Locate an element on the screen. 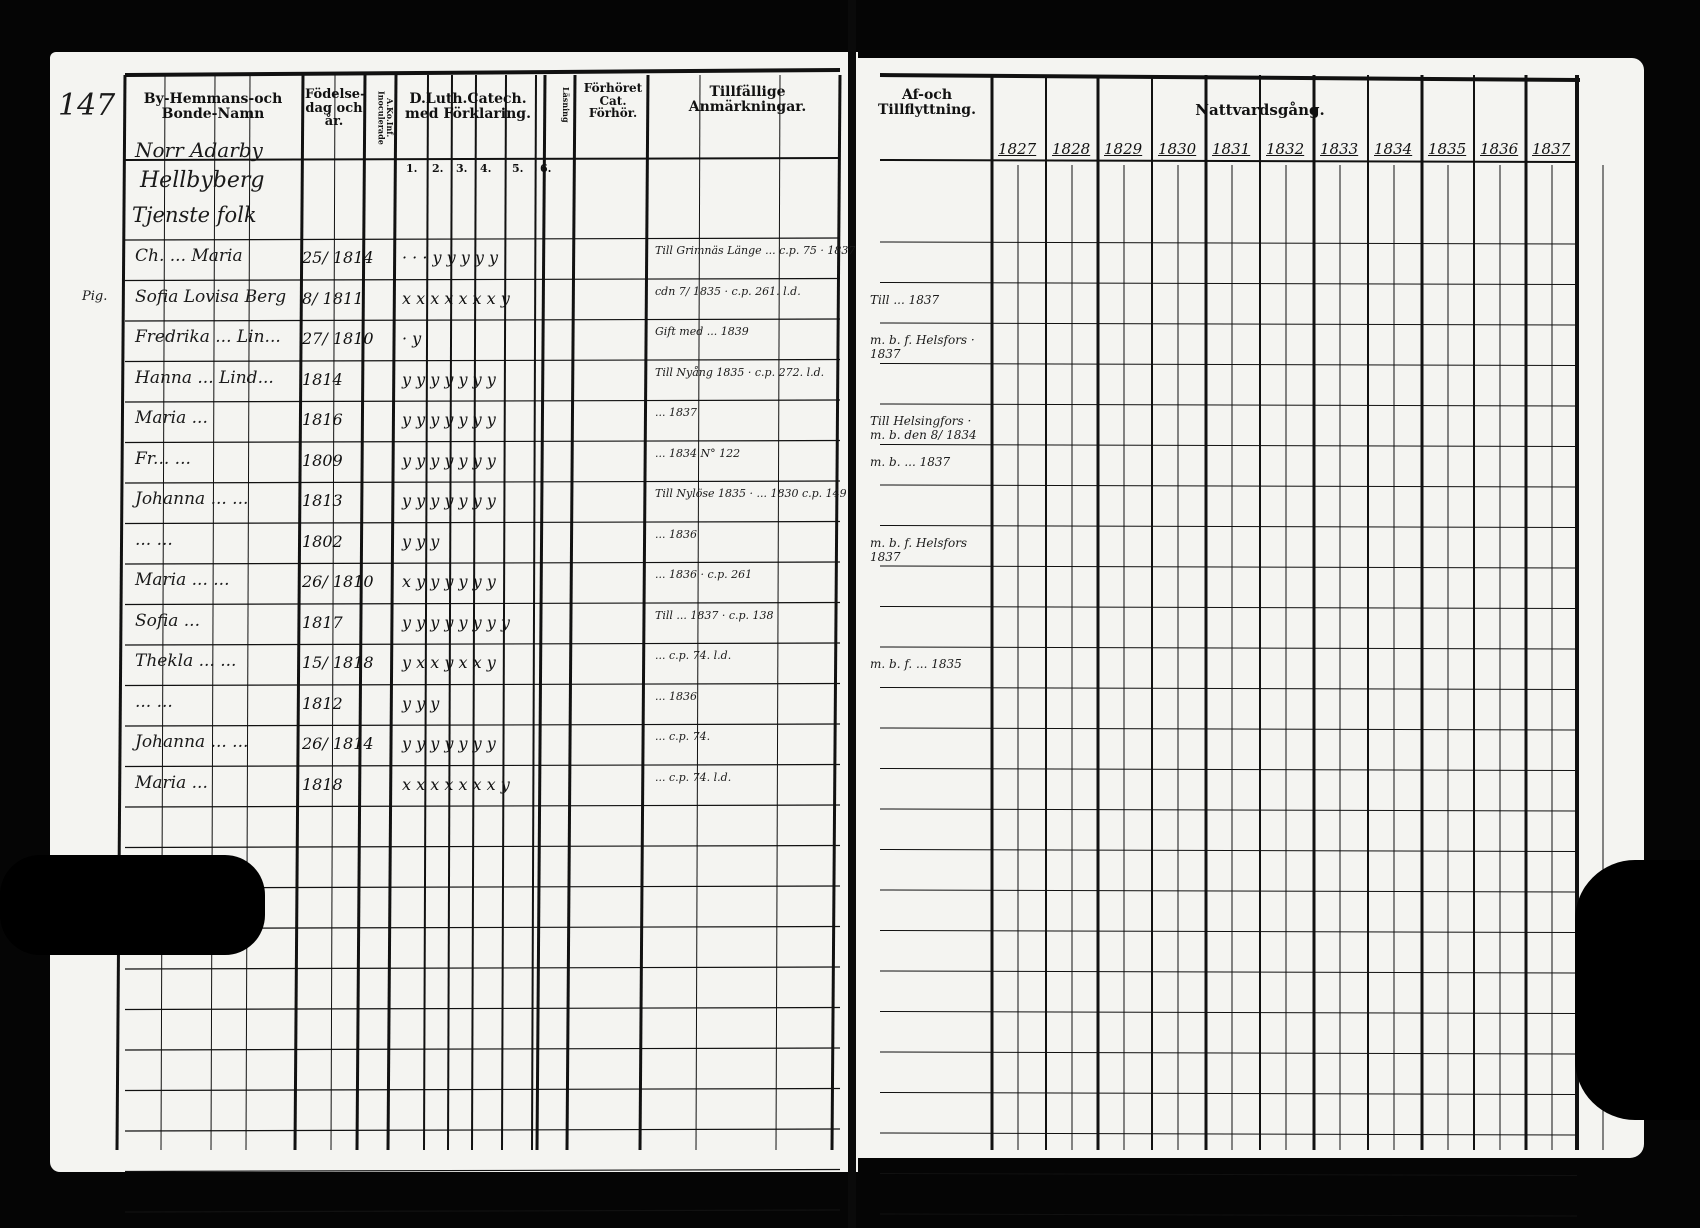  remark-text: Till ... 1837 · c.p. 138 is located at coordinates (714, 615).